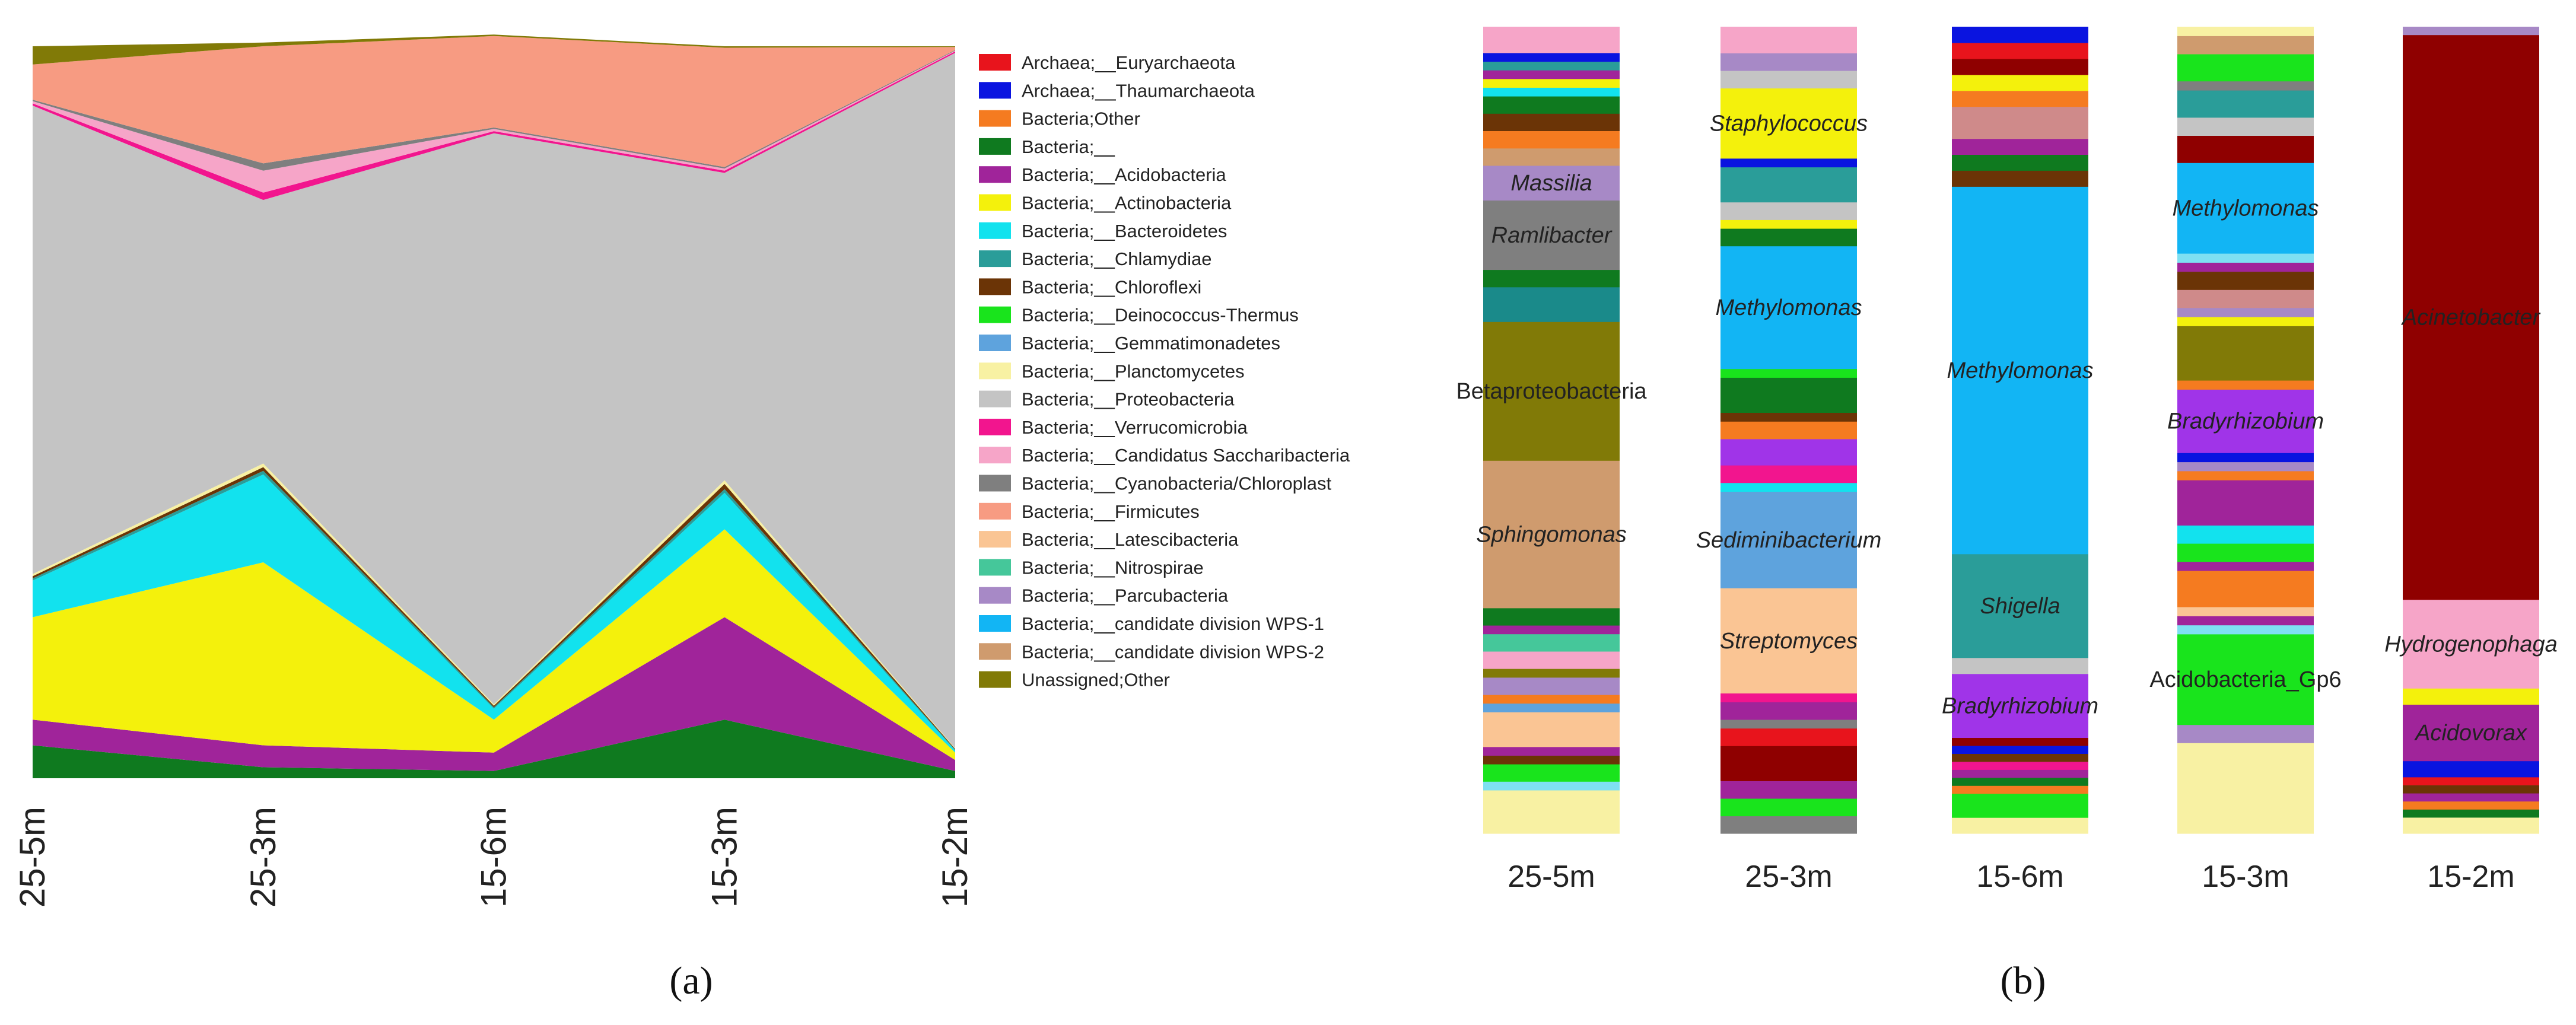  Describe the element at coordinates (1186, 455) in the screenshot. I see `legend-label: Bacteria;__Candidatus Saccharibacteria` at that location.